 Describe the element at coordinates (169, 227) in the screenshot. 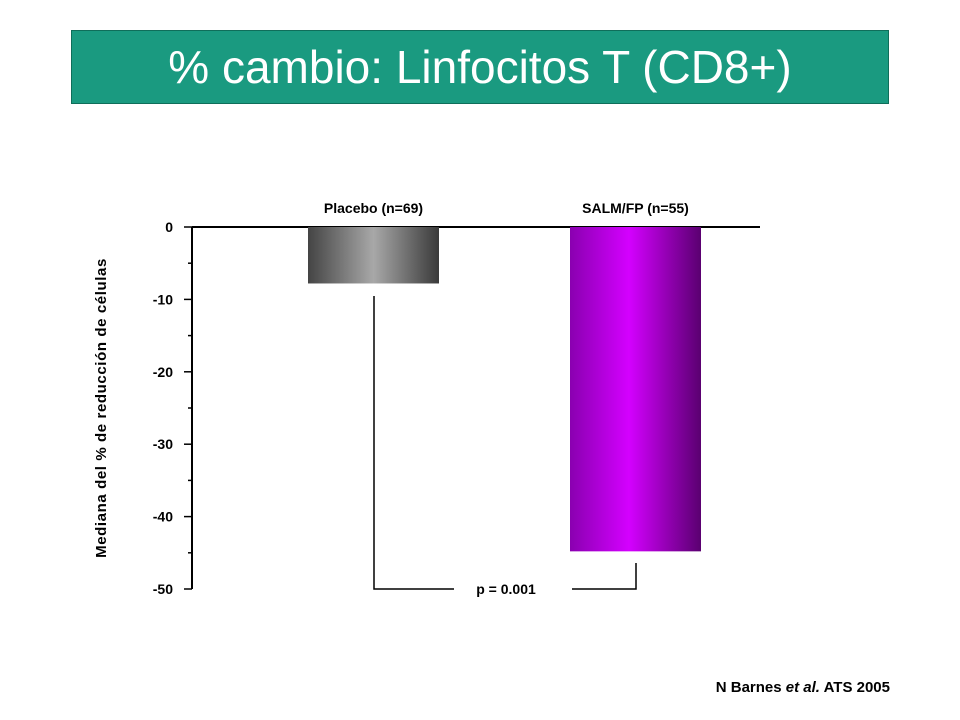

I see `y-tick-label: 0` at that location.